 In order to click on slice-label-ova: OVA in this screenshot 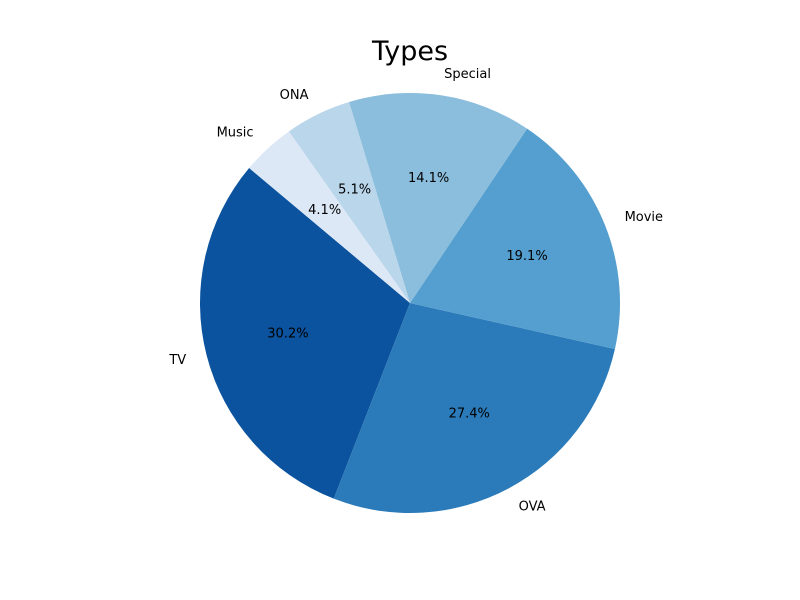, I will do `click(532, 506)`.